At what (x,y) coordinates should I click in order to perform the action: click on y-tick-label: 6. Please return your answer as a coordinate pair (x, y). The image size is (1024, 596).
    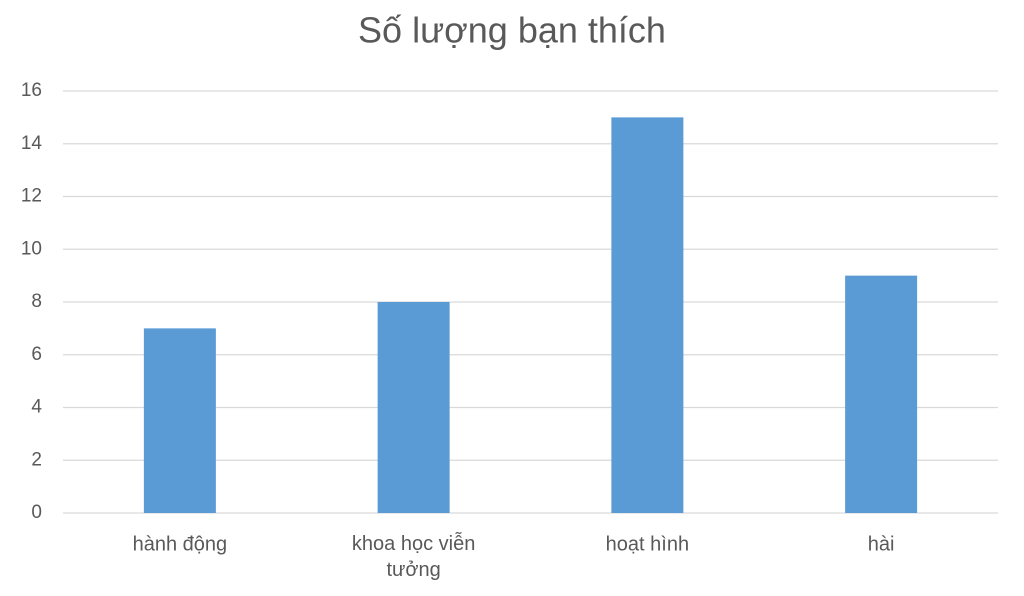
    Looking at the image, I should click on (36, 354).